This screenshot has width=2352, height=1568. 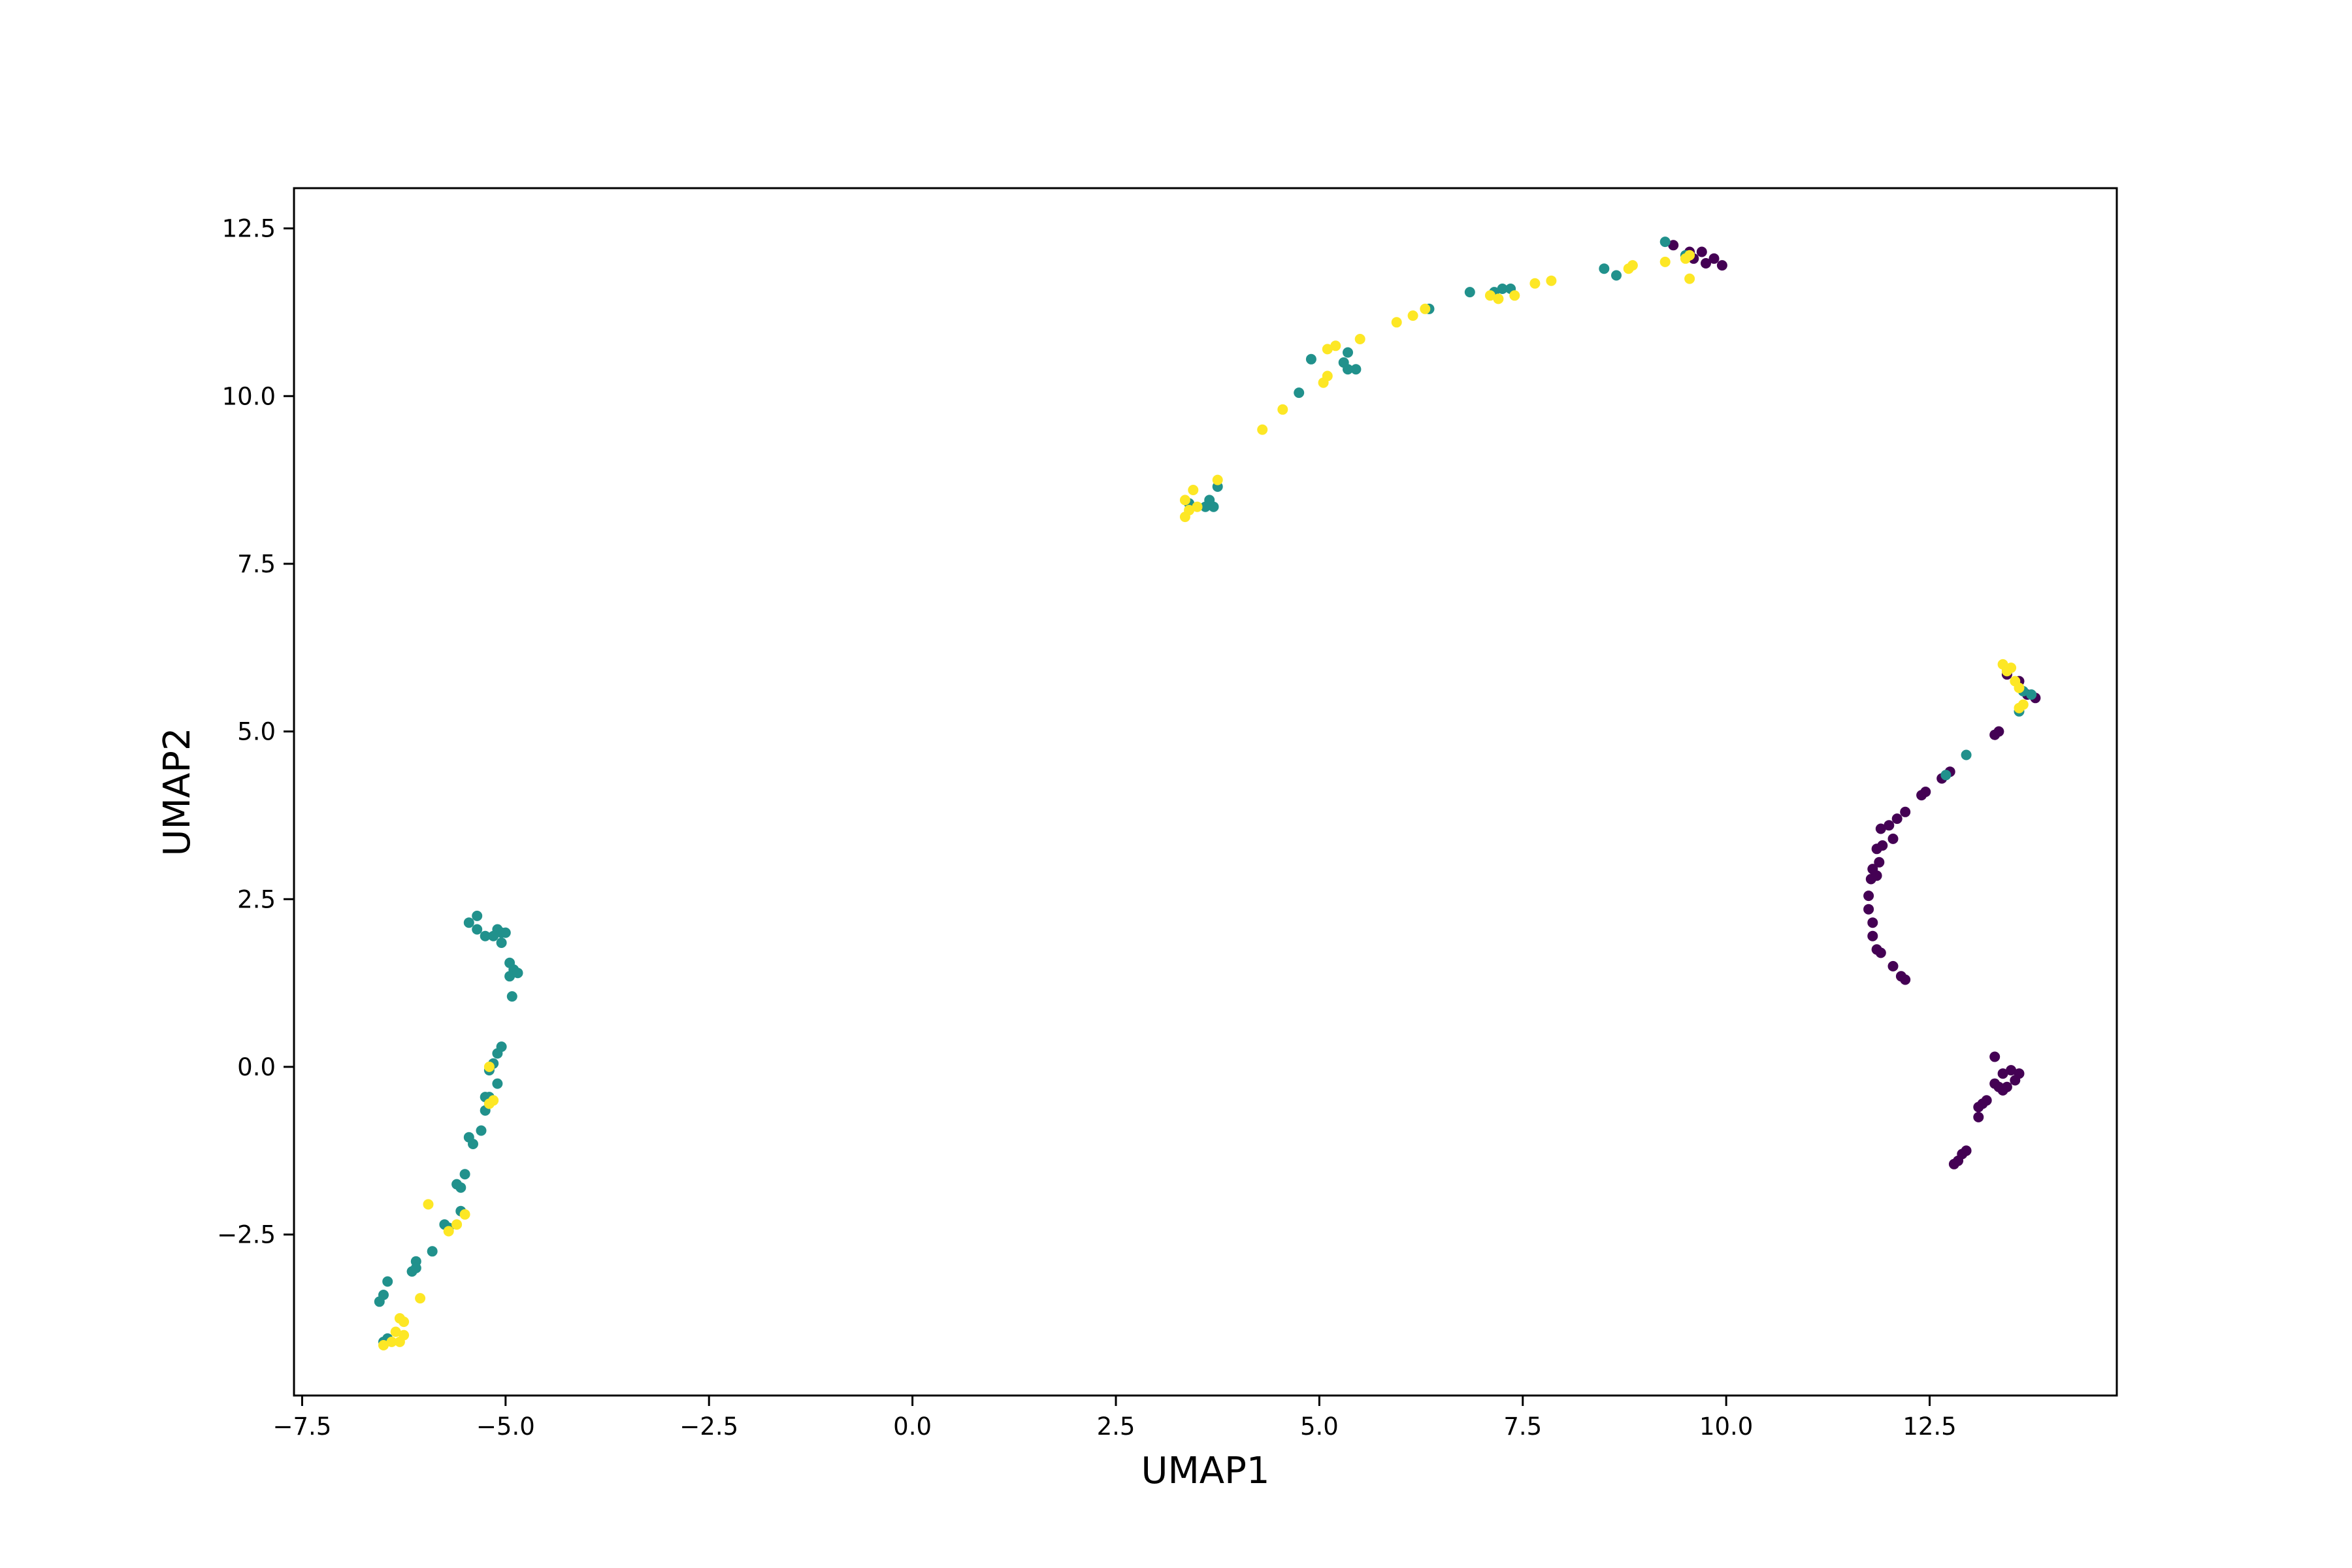 I want to click on x-tick-label: 12.5, so click(x=1929, y=1427).